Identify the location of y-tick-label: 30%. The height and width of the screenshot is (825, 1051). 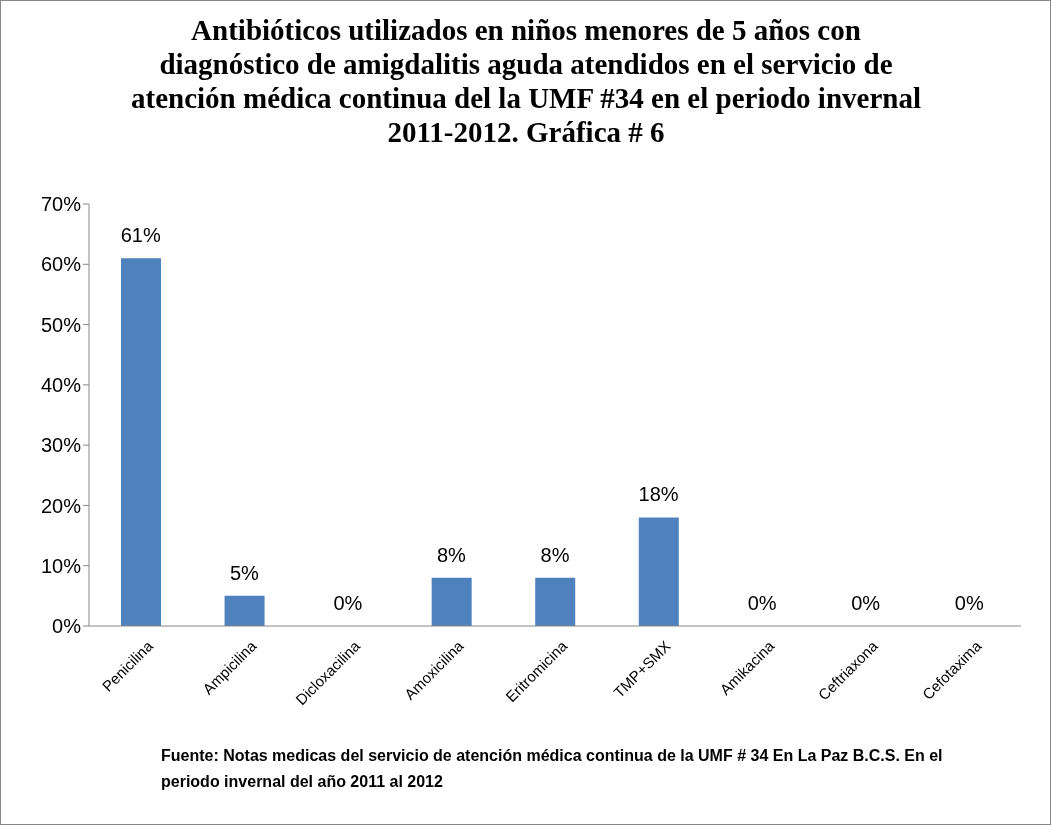
(61, 445).